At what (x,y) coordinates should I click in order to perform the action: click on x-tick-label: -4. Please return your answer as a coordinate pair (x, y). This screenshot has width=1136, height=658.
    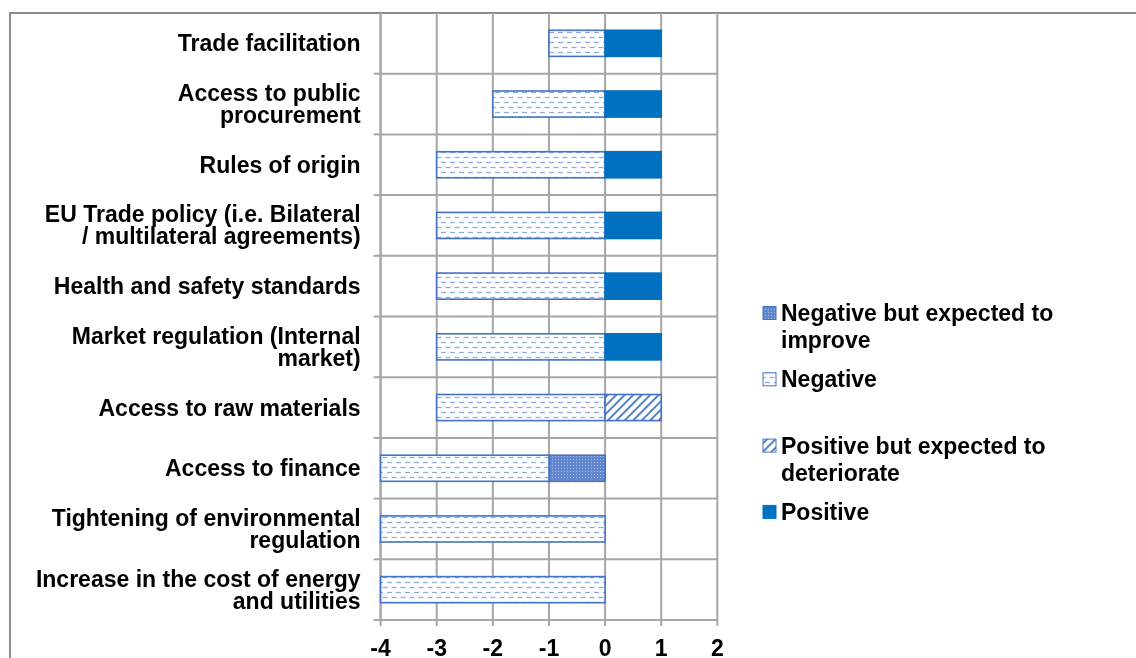
    Looking at the image, I should click on (381, 646).